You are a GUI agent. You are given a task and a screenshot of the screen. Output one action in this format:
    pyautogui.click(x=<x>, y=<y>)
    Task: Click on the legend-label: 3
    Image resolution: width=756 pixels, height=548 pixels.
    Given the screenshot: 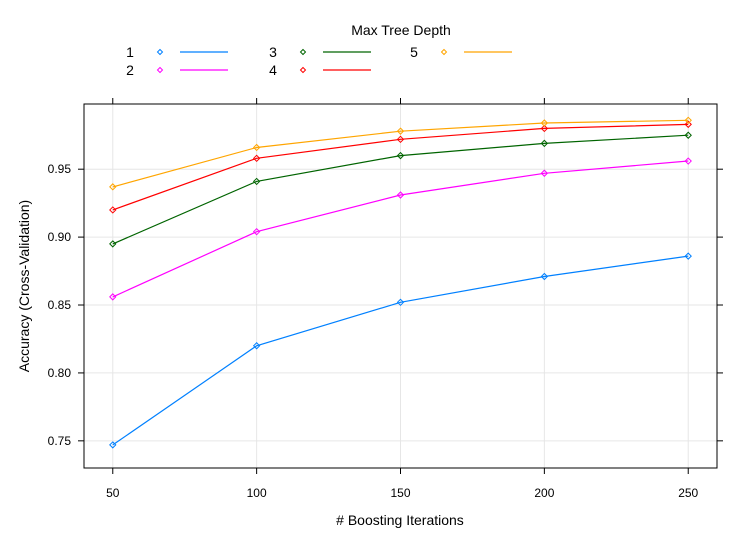 What is the action you would take?
    pyautogui.click(x=273, y=52)
    